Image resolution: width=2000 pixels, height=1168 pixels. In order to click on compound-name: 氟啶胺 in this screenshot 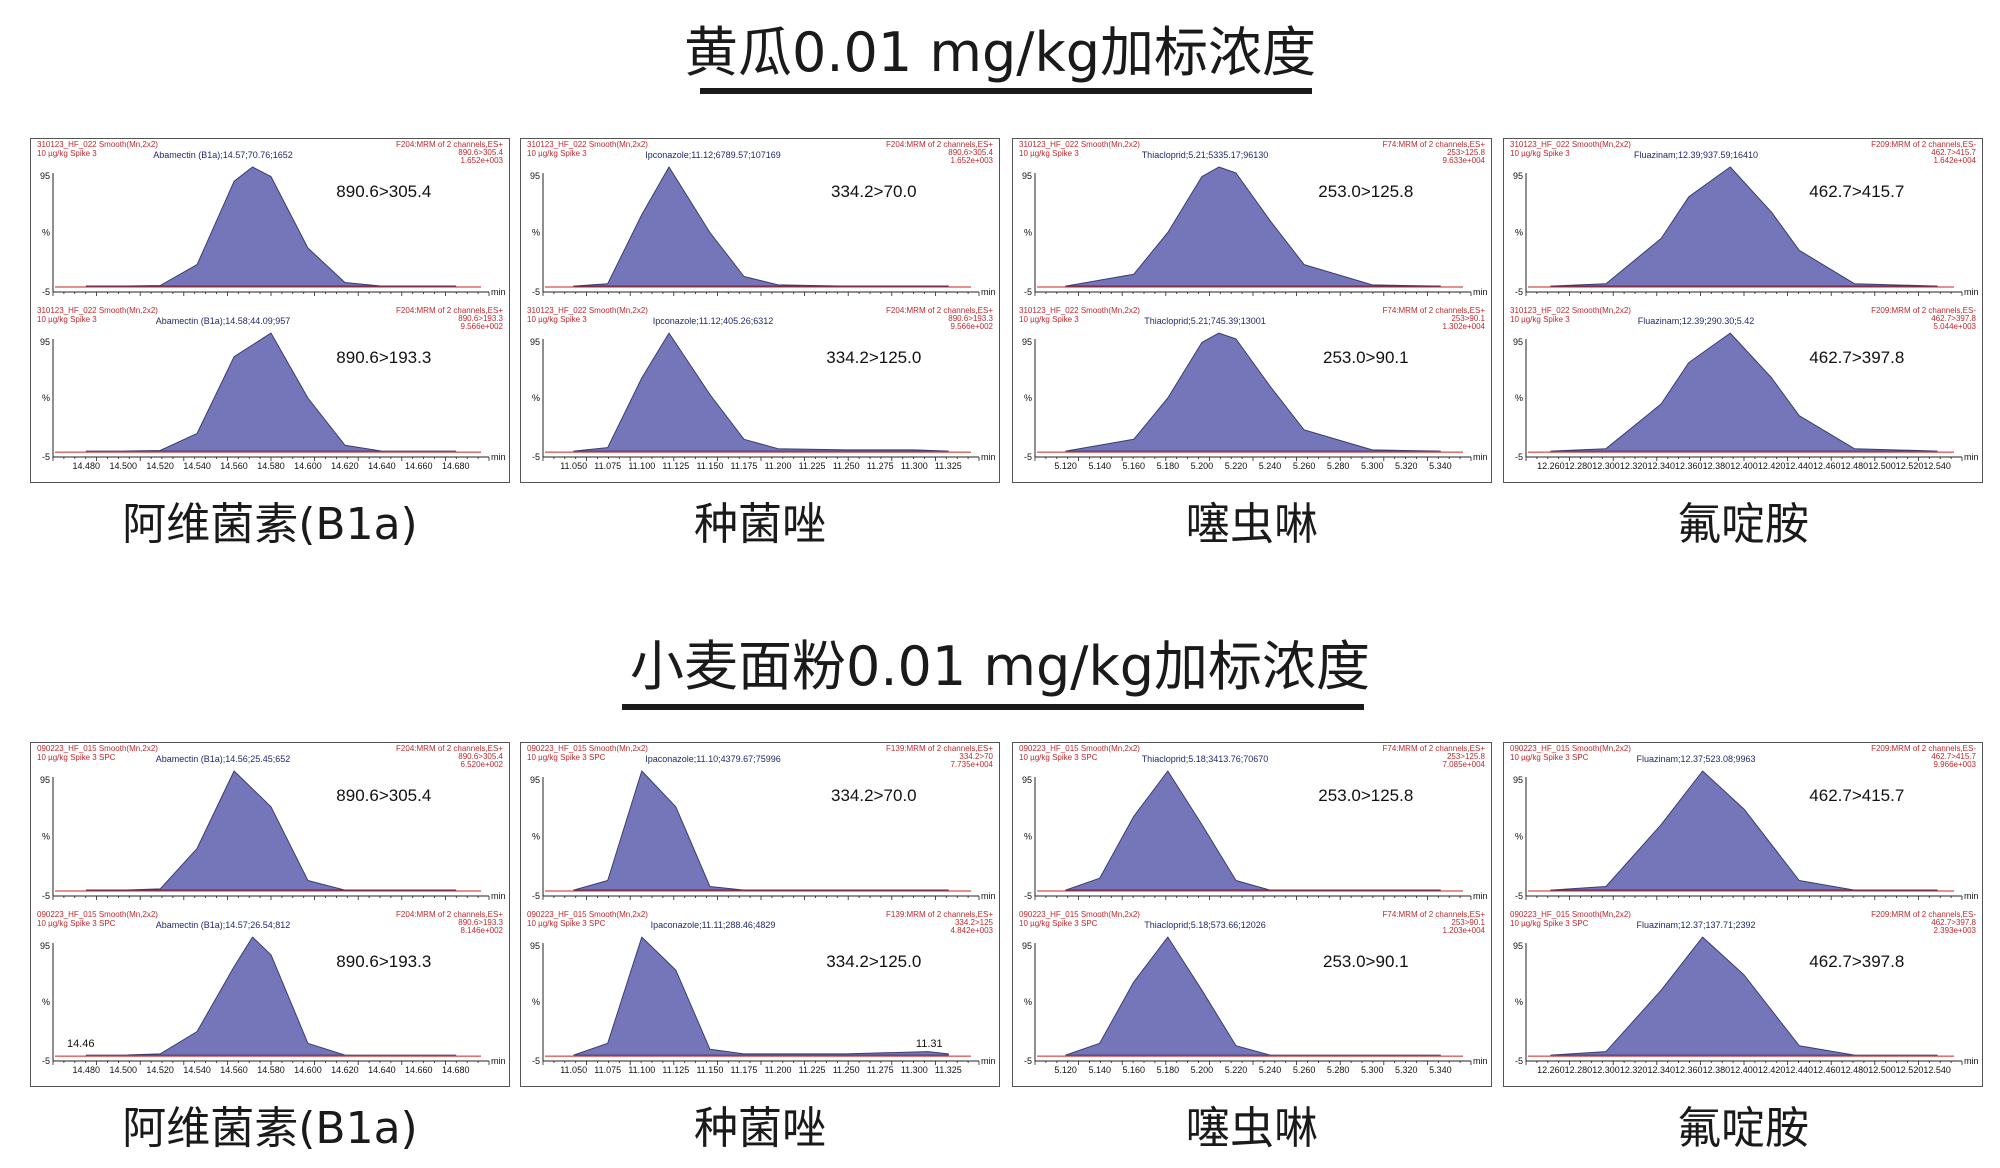, I will do `click(1743, 524)`.